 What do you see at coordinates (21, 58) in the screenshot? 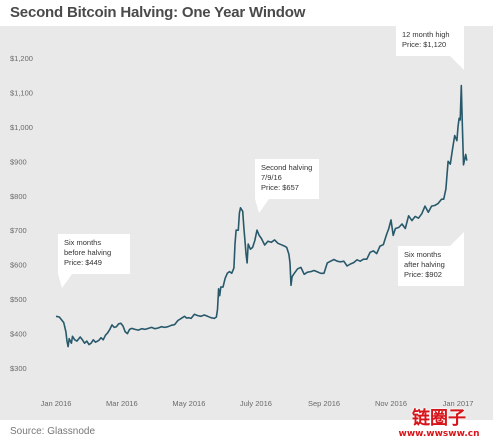
I see `y-tick-label: $1,200` at bounding box center [21, 58].